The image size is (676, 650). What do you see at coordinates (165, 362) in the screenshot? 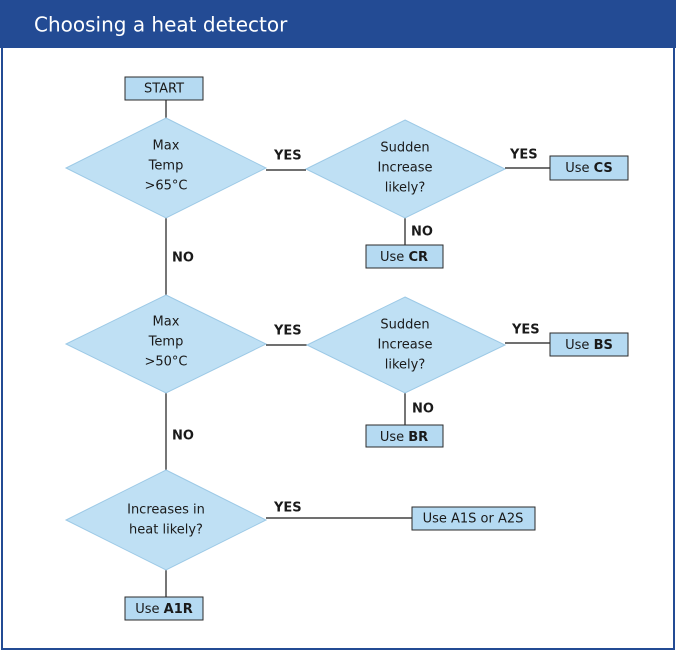
I see `decision-line: >50°C` at bounding box center [165, 362].